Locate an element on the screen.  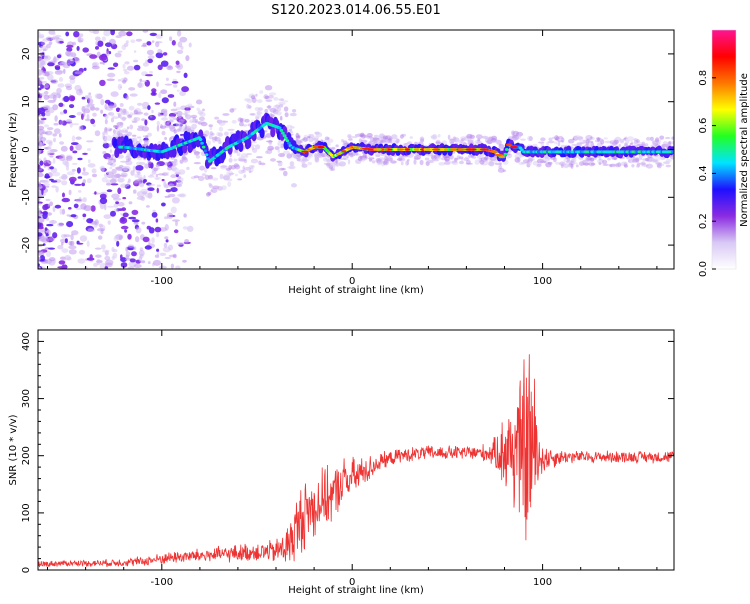
snr-y-tick-label: 400 is located at coordinates (26, 341).